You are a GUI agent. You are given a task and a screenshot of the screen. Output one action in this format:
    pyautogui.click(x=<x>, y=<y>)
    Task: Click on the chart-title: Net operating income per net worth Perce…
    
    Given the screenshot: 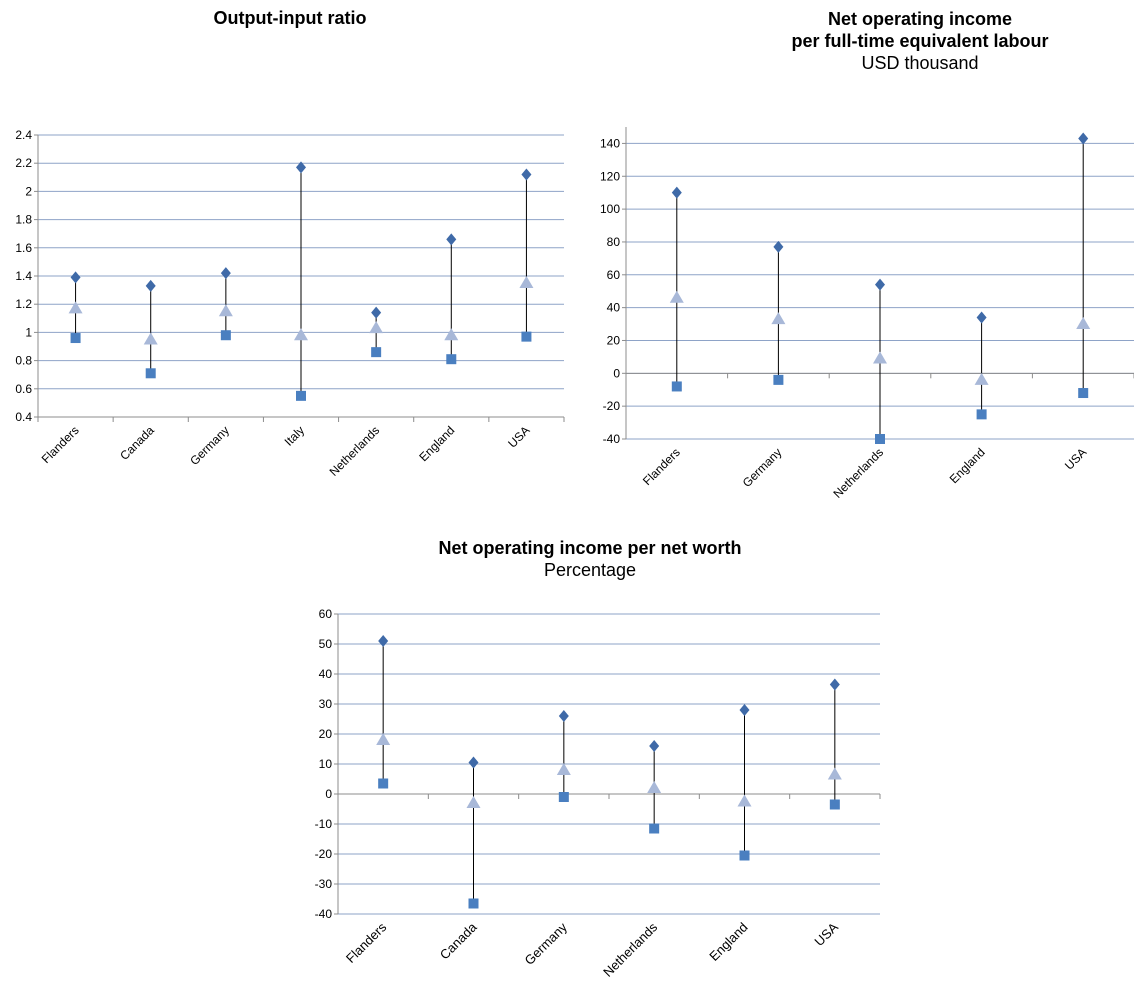 What is the action you would take?
    pyautogui.click(x=590, y=559)
    